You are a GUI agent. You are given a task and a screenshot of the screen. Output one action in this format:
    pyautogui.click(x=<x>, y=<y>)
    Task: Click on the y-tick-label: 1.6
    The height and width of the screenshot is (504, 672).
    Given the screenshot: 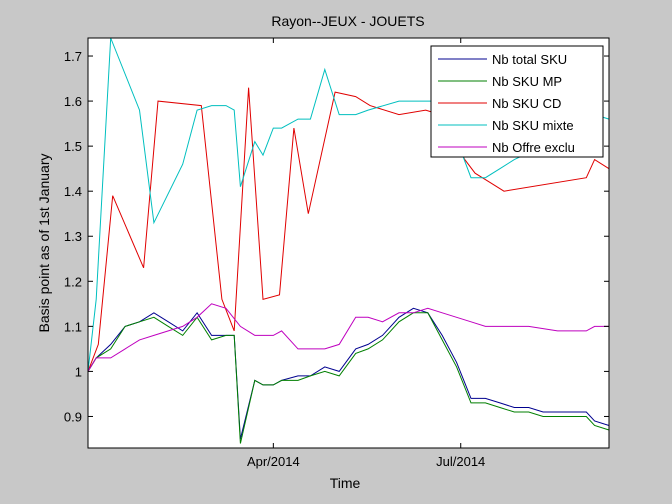 What is the action you would take?
    pyautogui.click(x=73, y=101)
    